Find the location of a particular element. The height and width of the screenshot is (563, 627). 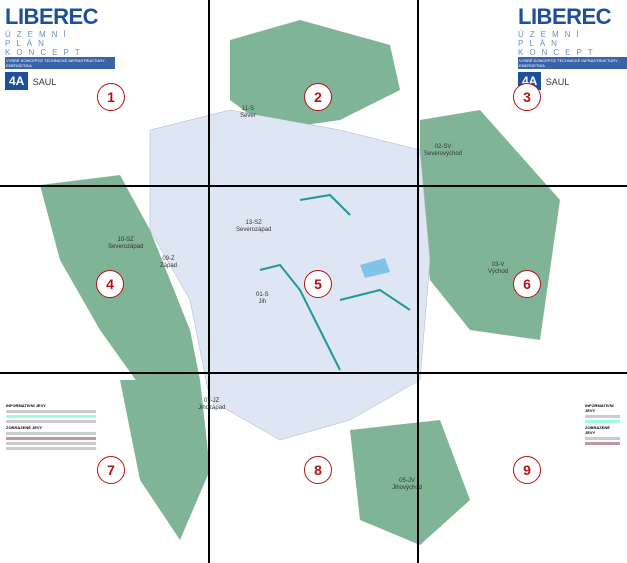

lake is located at coordinates (375, 268).